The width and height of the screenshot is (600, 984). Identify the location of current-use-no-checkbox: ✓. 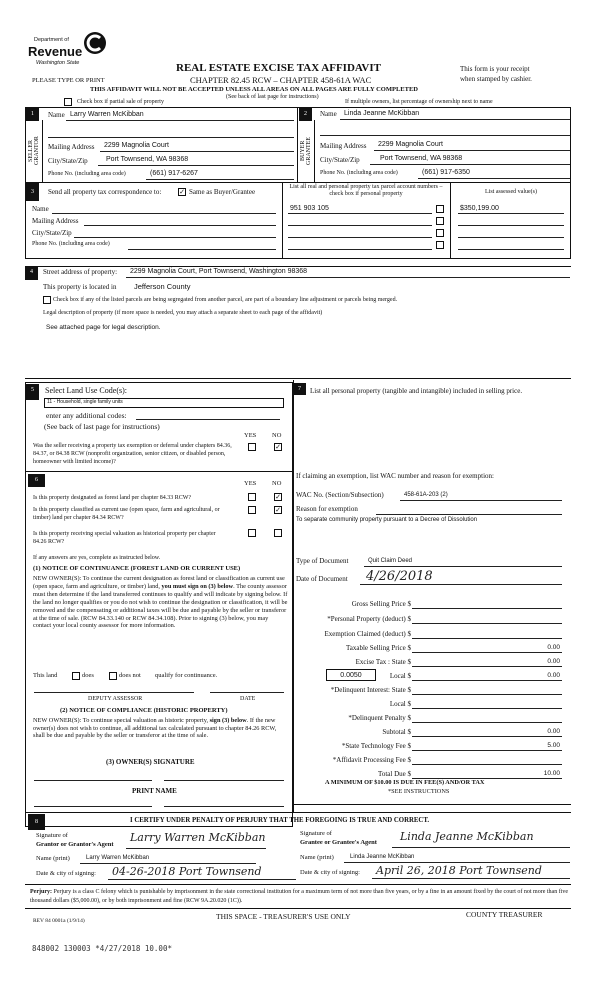
(278, 510).